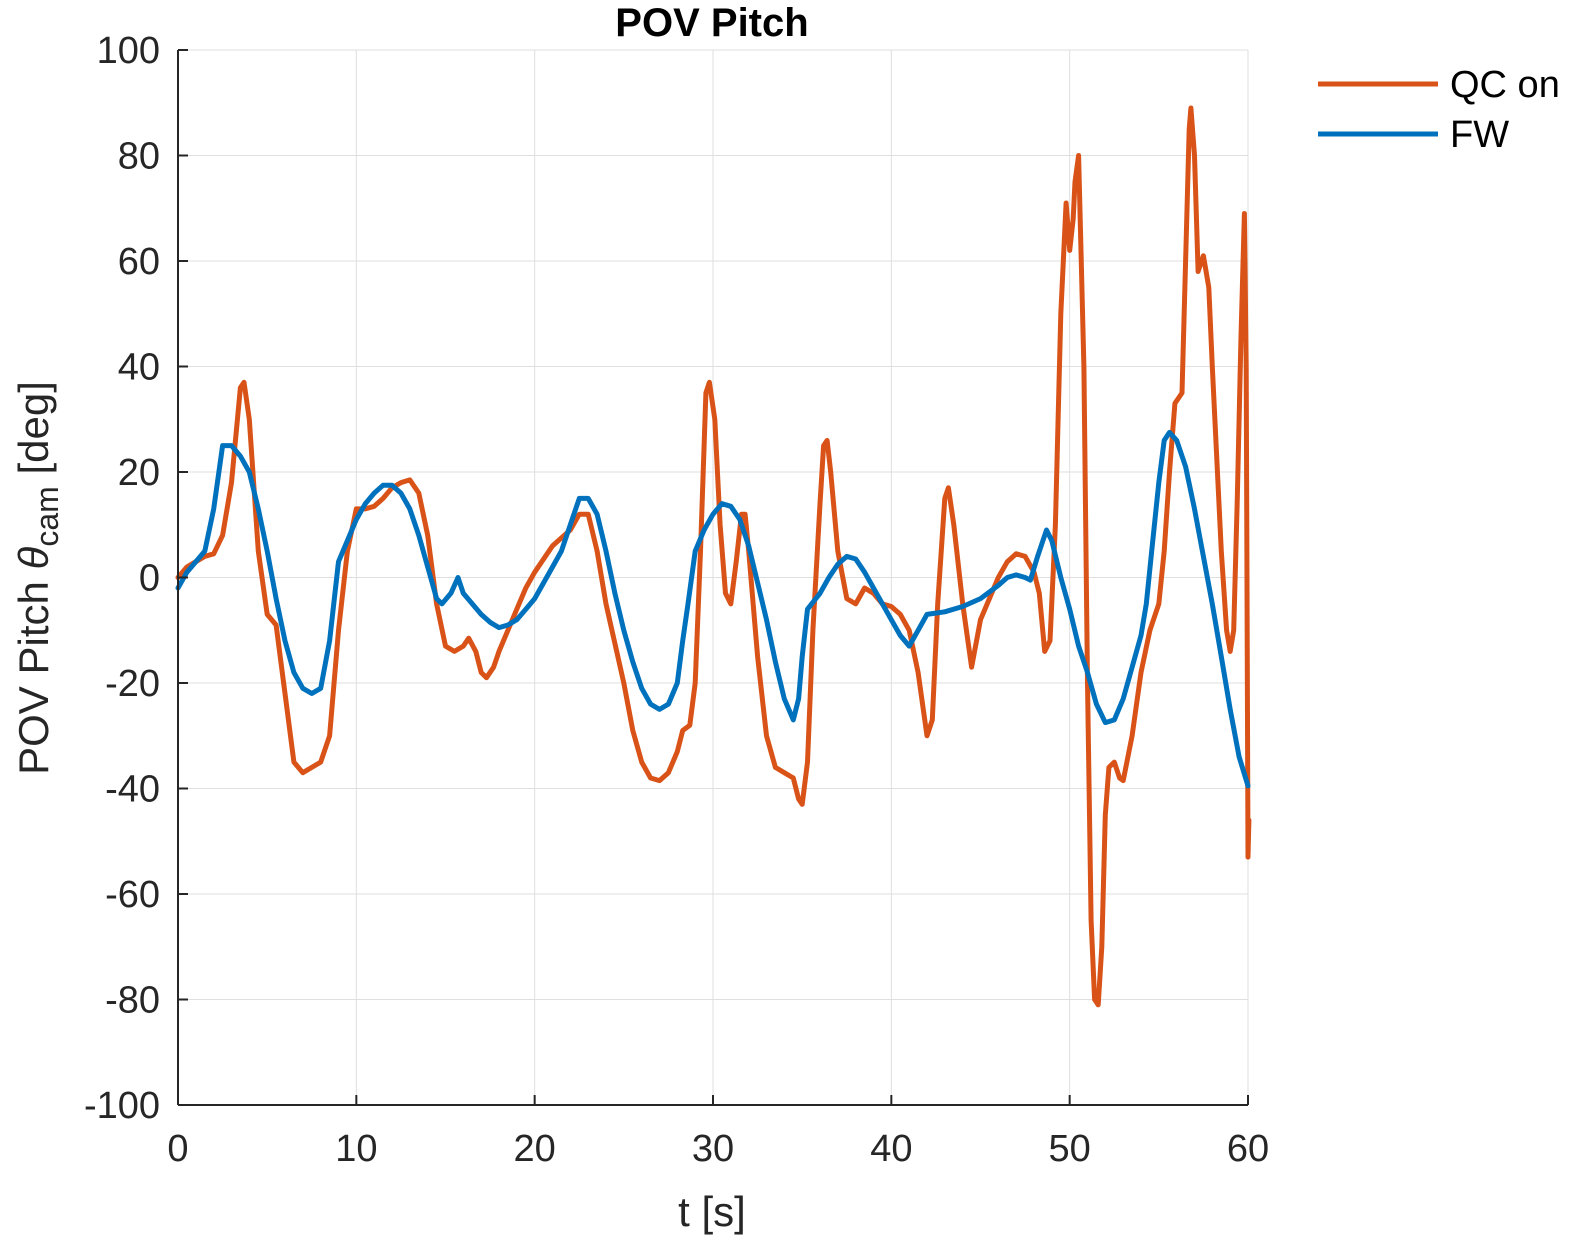 This screenshot has width=1591, height=1253. What do you see at coordinates (891, 1149) in the screenshot?
I see `x-tick-label: 40` at bounding box center [891, 1149].